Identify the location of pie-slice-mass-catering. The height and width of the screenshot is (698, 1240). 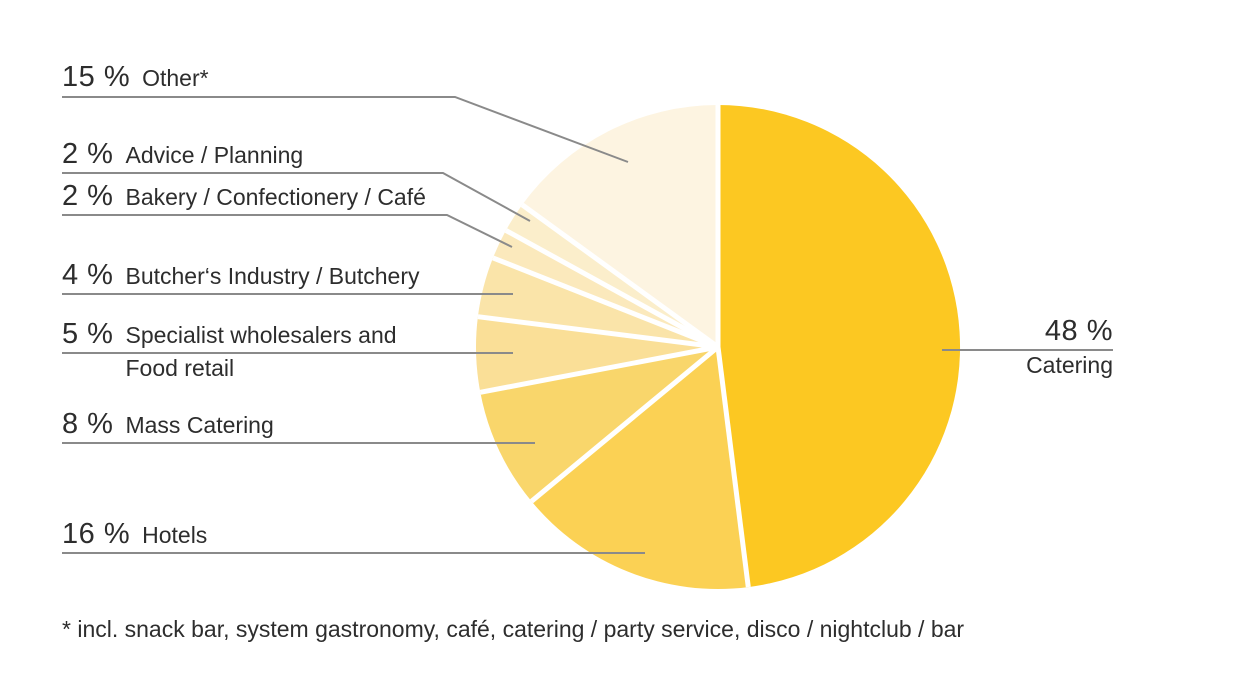
(599, 424).